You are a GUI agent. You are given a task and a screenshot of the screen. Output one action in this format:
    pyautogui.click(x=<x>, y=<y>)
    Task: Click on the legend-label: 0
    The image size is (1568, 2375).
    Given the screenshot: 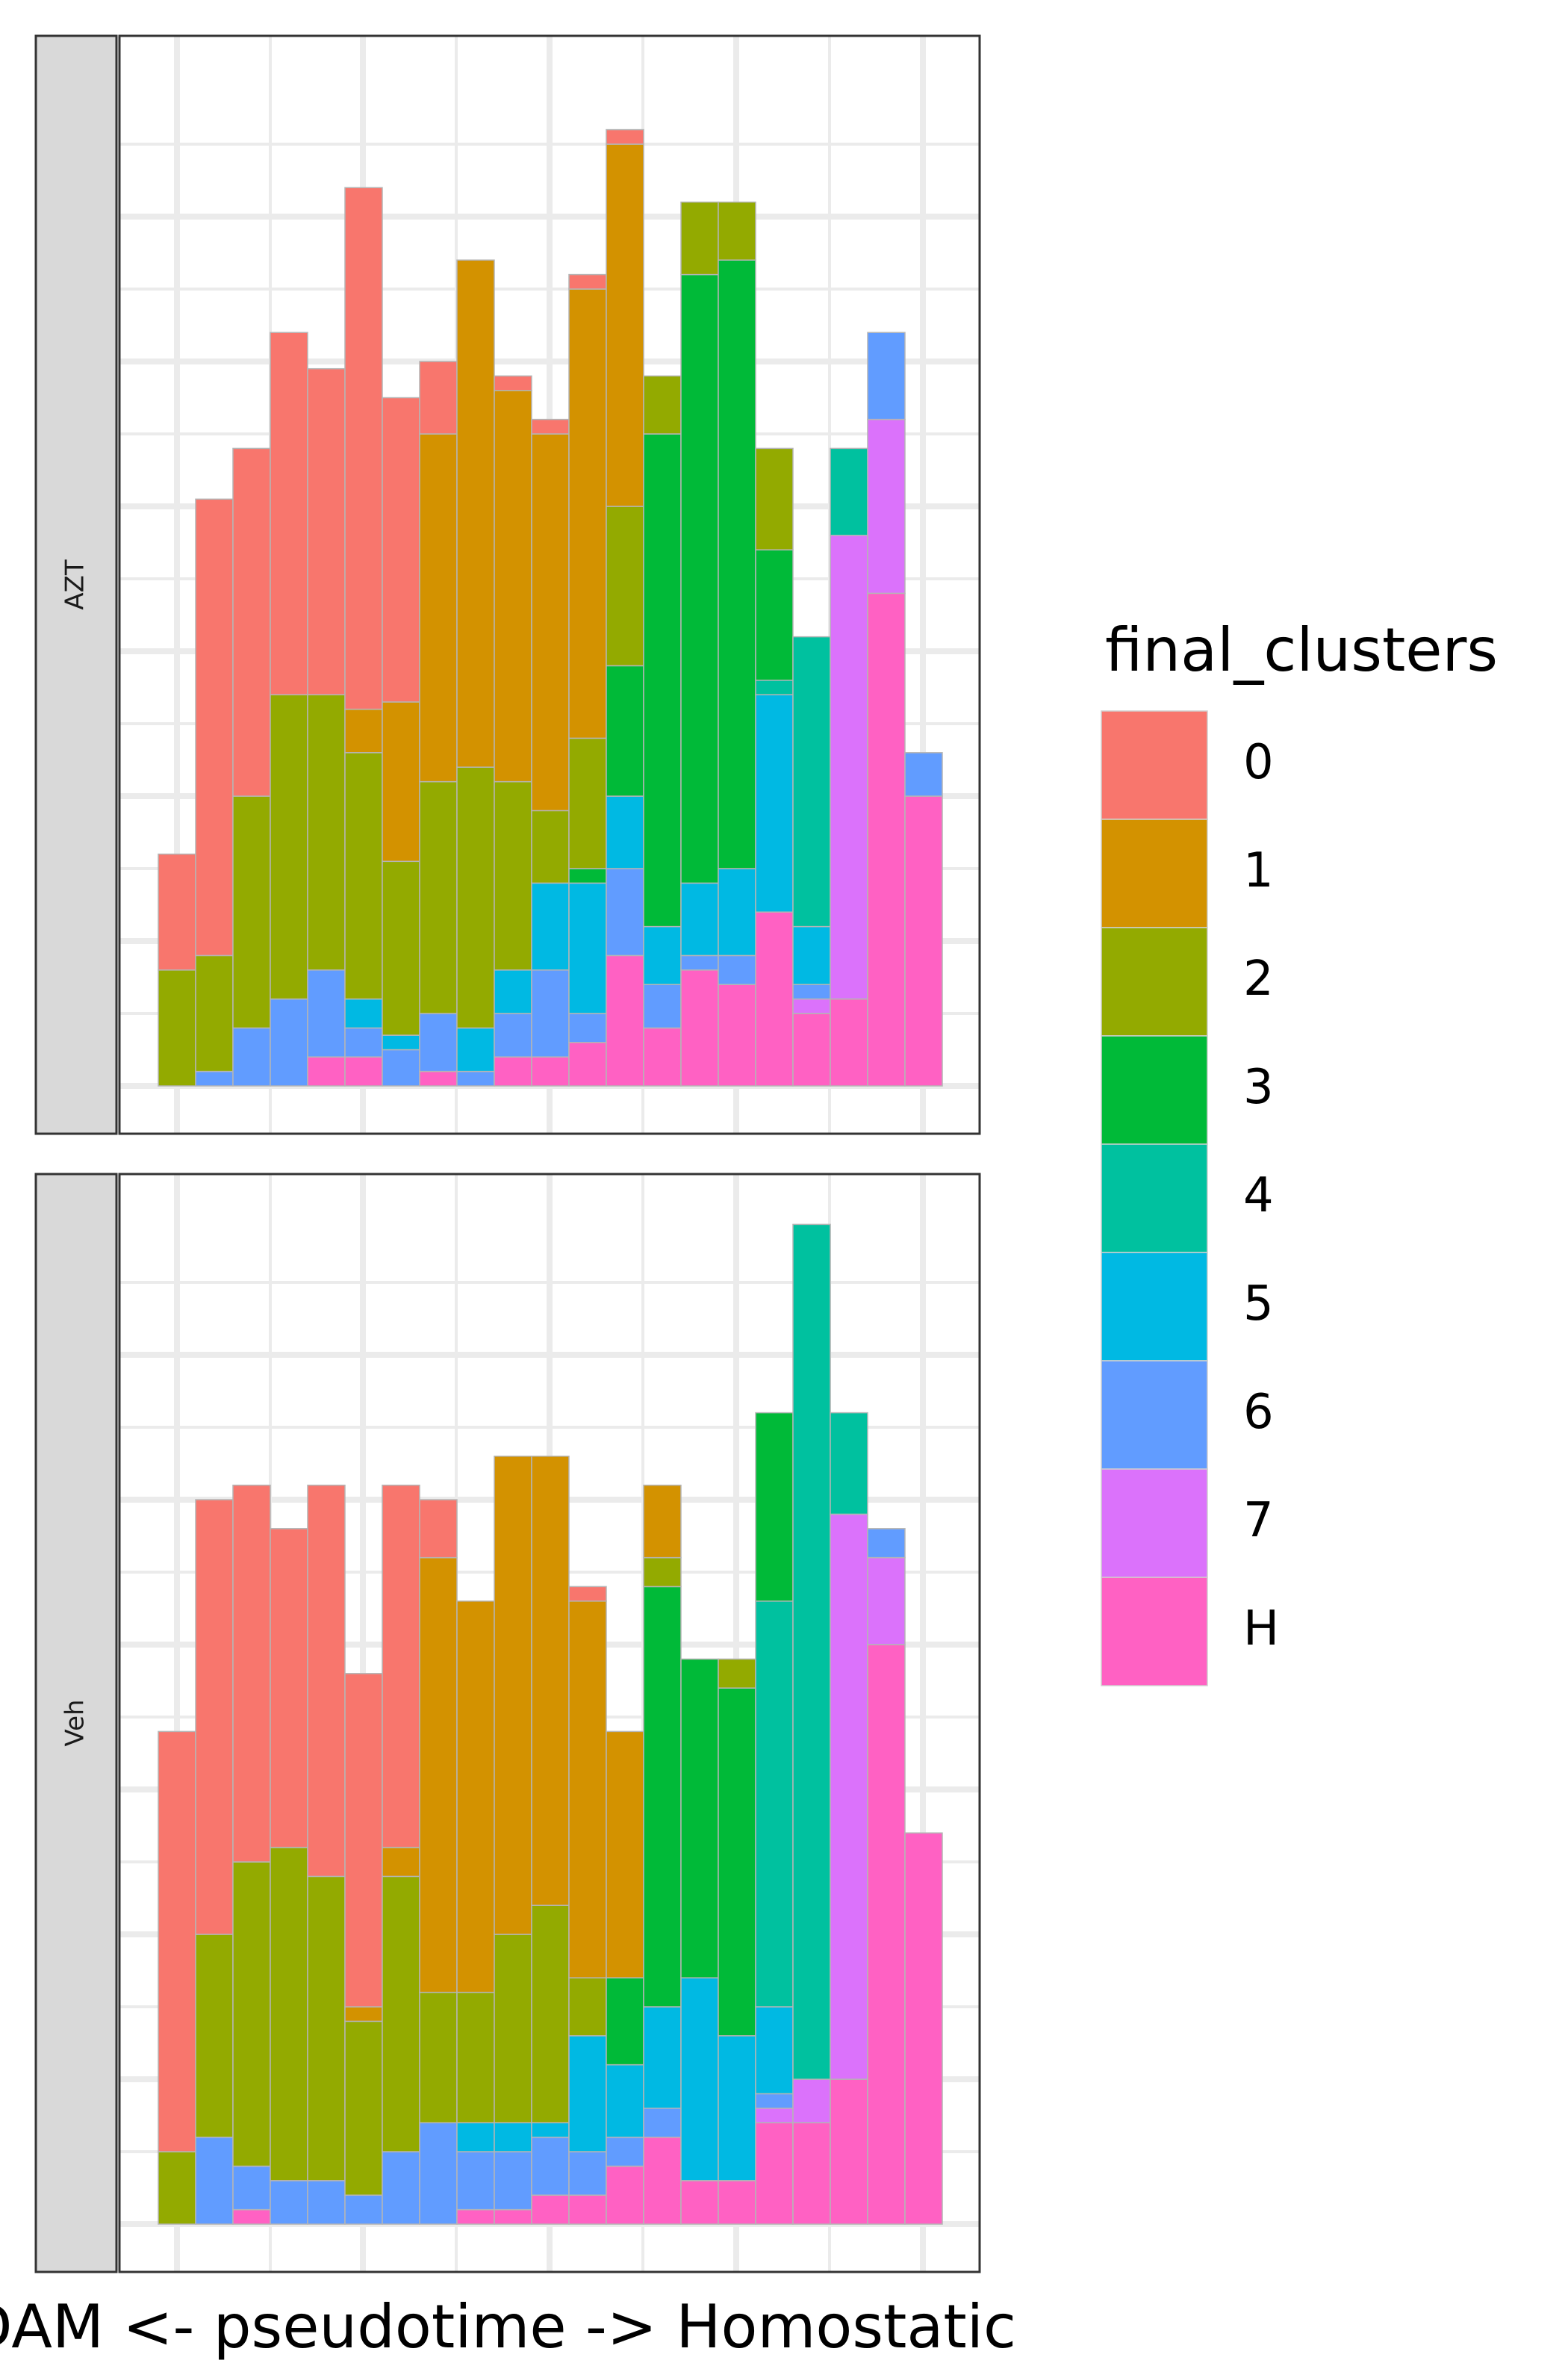 What is the action you would take?
    pyautogui.click(x=1258, y=762)
    